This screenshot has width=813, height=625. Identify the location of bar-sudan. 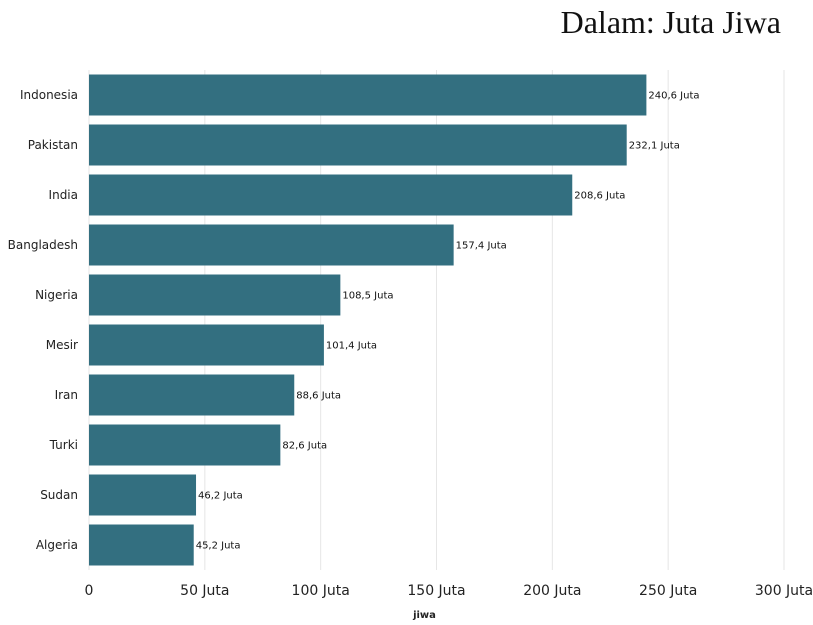
(143, 495).